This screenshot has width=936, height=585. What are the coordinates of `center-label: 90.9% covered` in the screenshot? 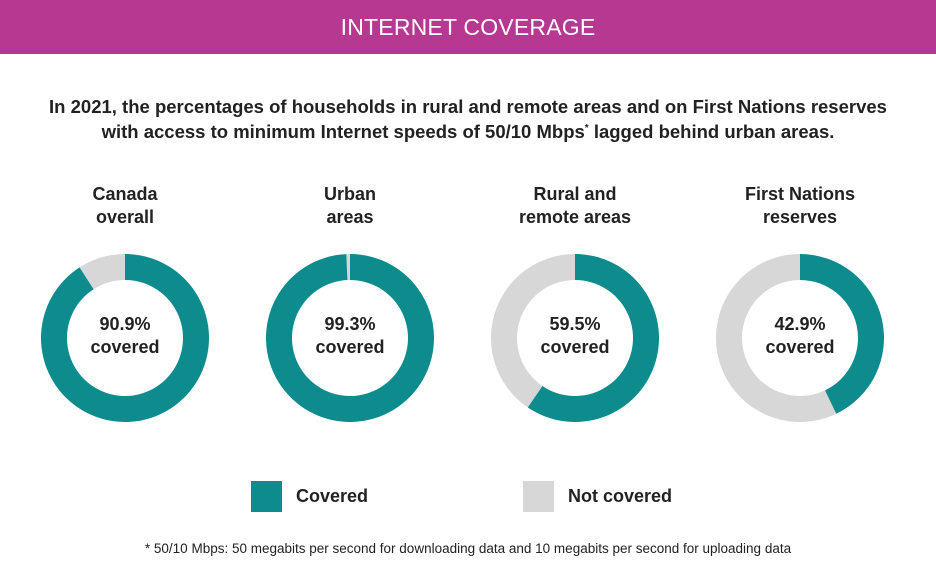 It's located at (125, 336).